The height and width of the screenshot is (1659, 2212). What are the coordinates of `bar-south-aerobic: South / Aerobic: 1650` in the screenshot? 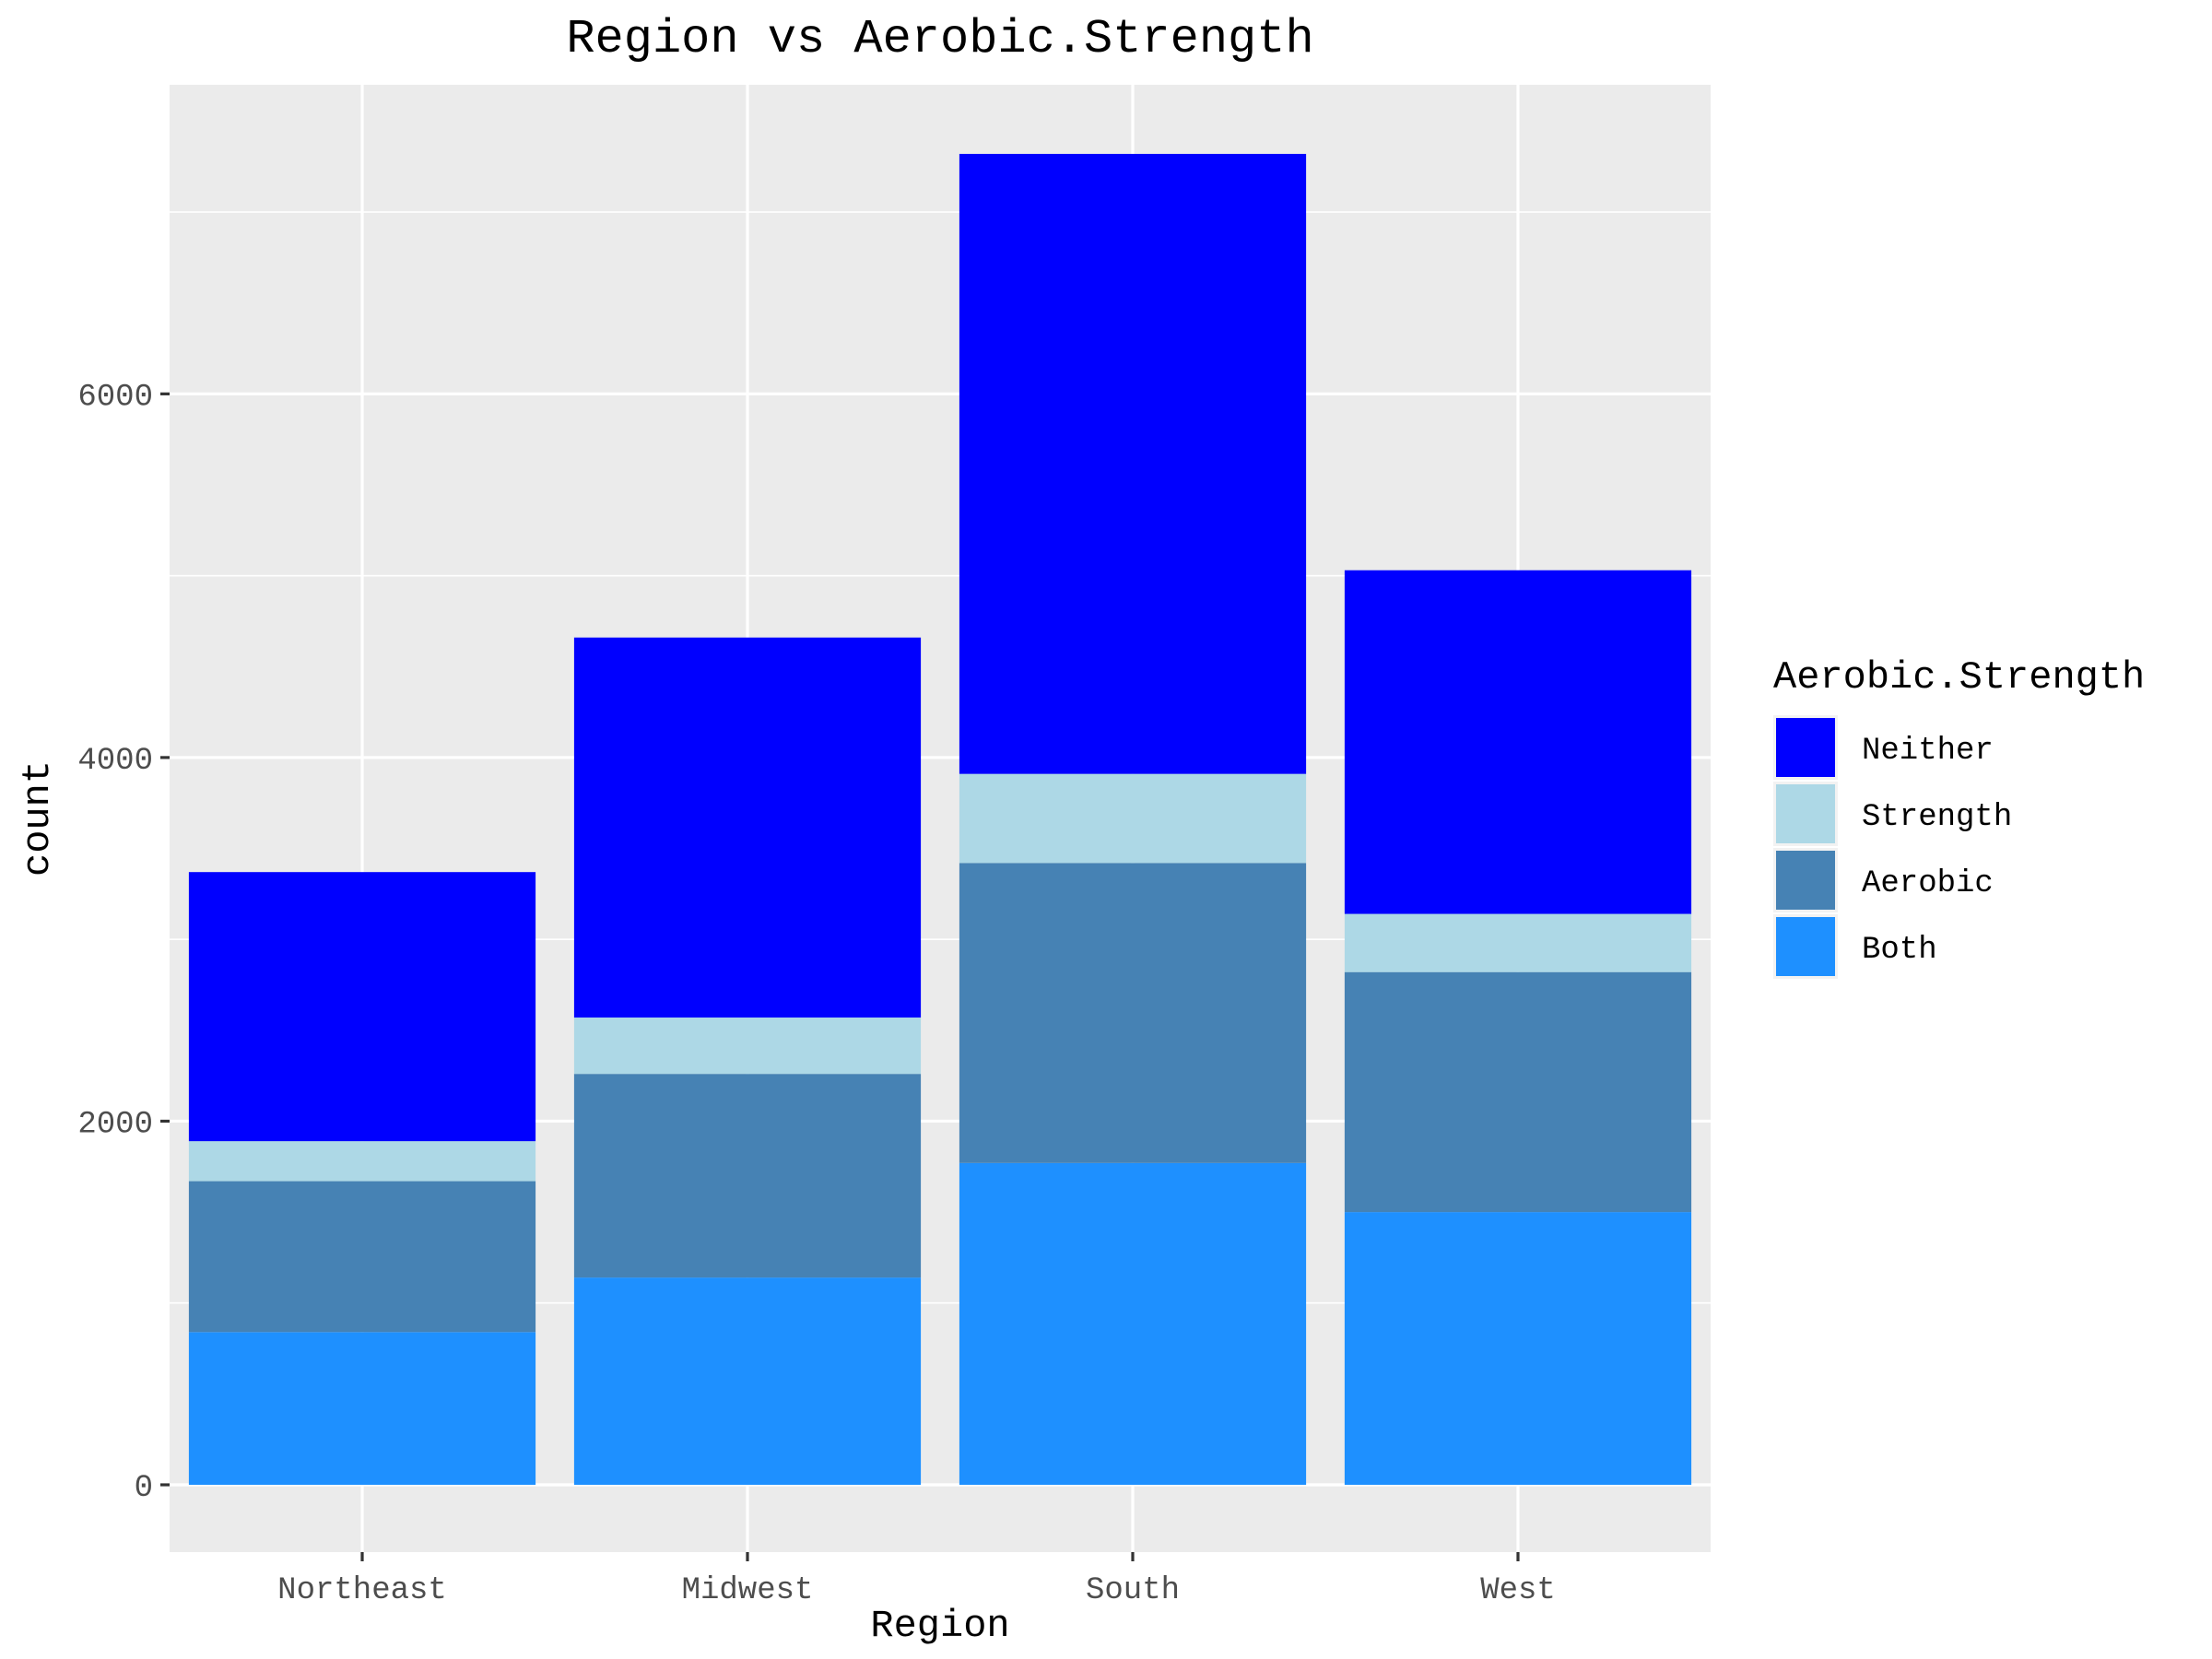 It's located at (1133, 1013).